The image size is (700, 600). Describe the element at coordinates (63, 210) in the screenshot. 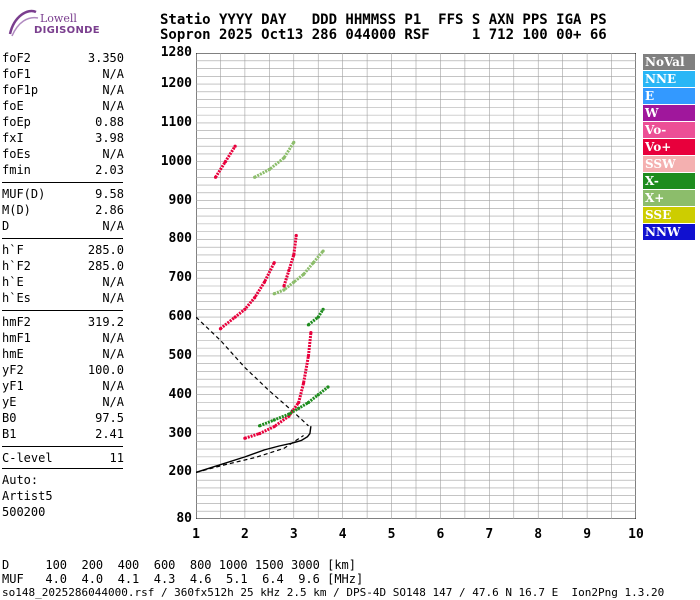

I see `param-row: M(D) 2.86` at that location.